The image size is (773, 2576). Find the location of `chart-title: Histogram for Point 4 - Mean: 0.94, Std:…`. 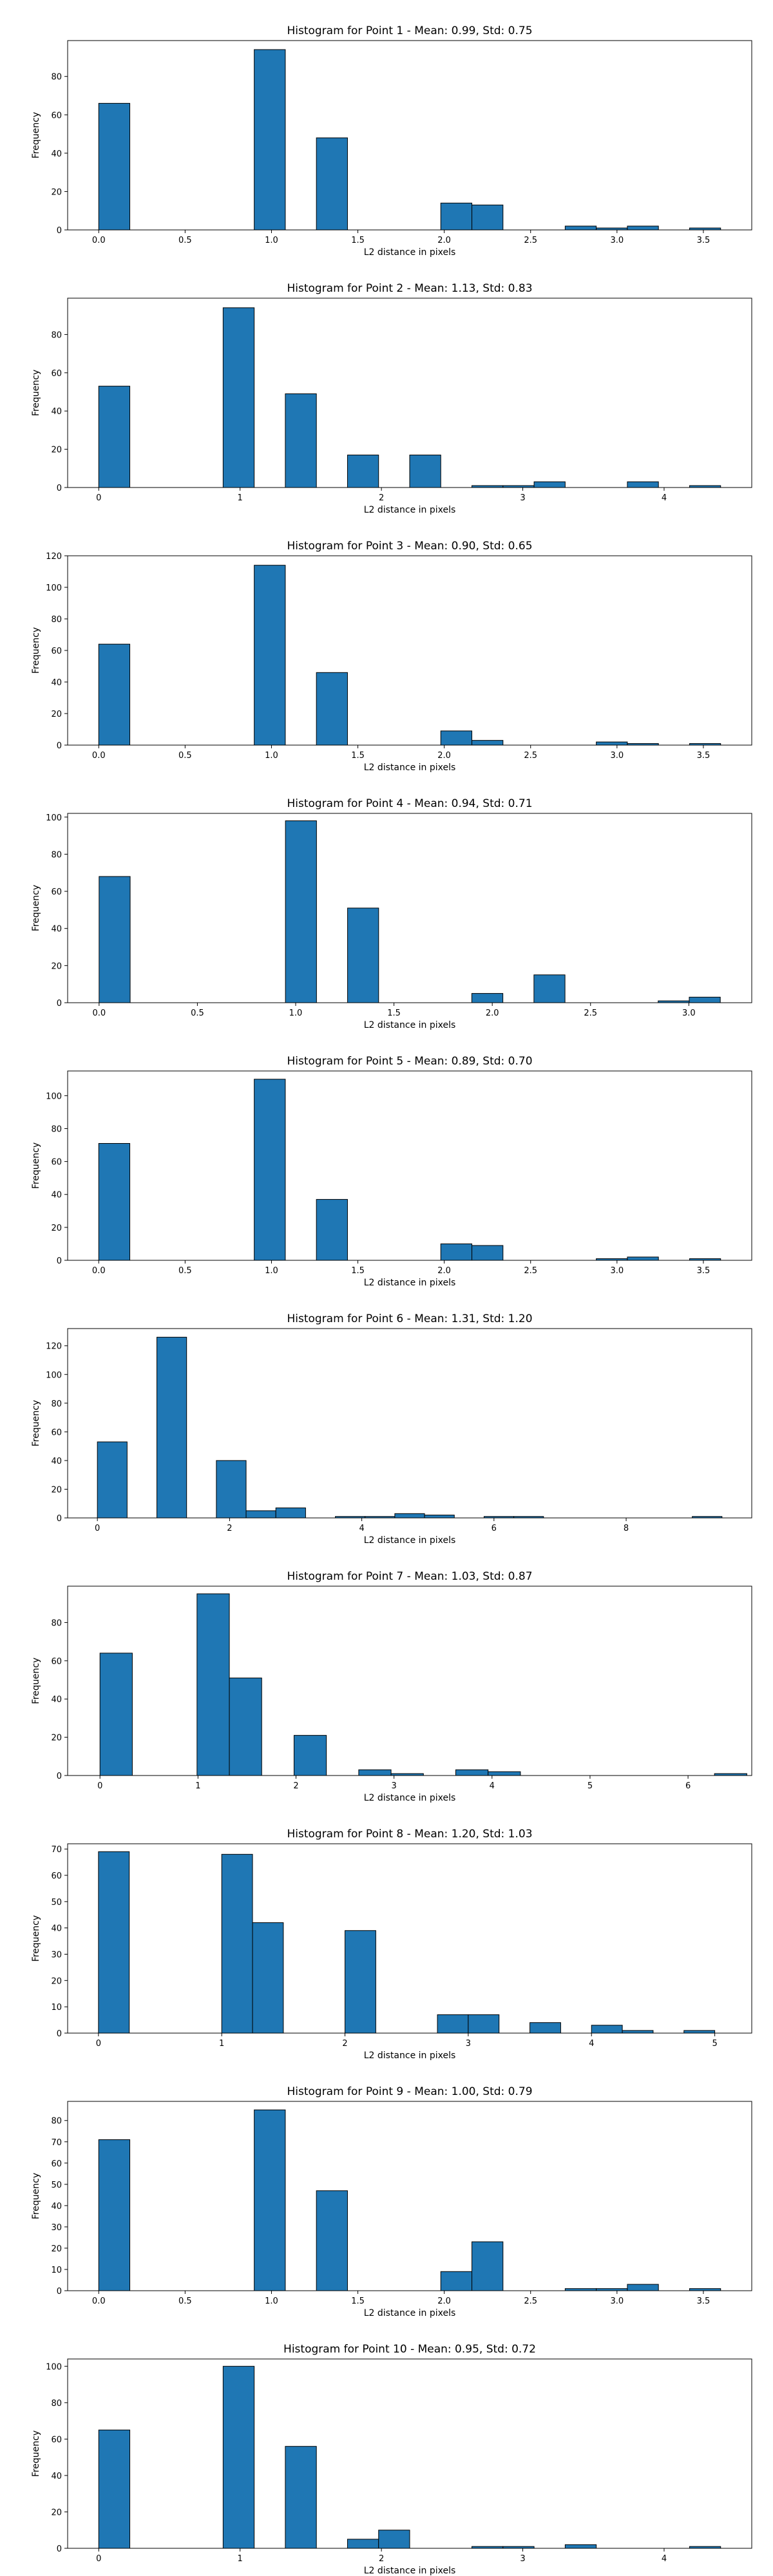

chart-title: Histogram for Point 4 - Mean: 0.94, Std:… is located at coordinates (409, 804).